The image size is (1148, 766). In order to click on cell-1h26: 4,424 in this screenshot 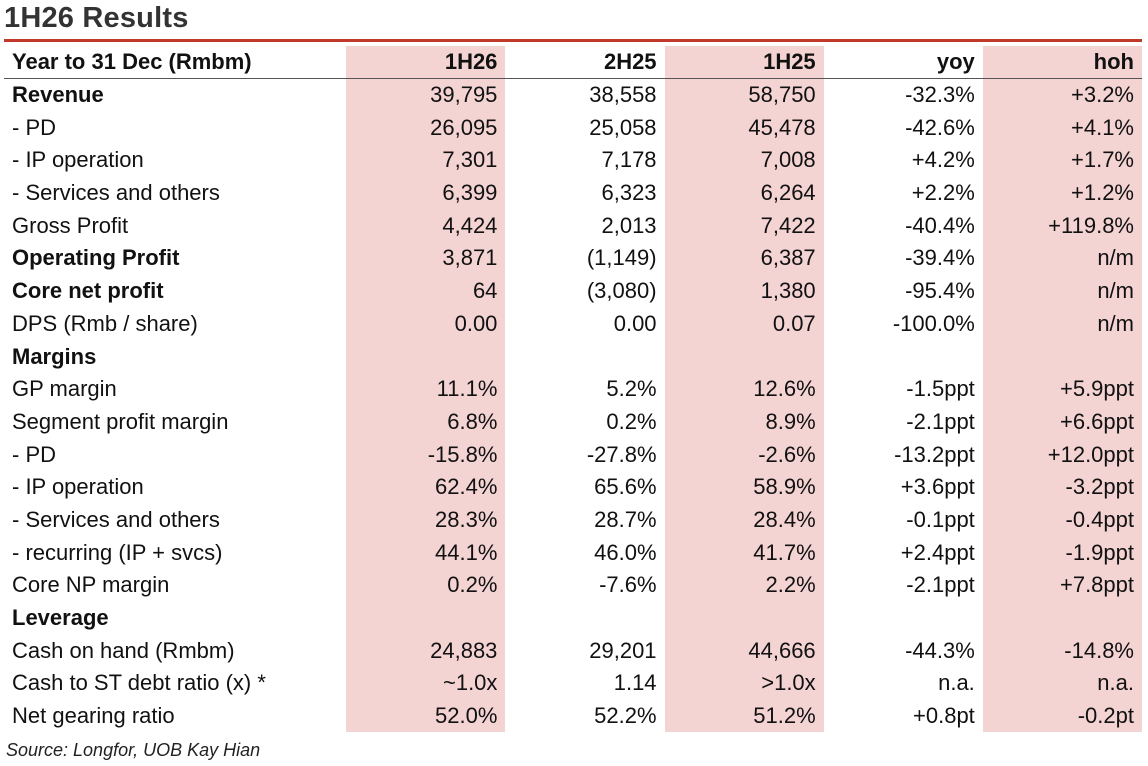, I will do `click(426, 226)`.